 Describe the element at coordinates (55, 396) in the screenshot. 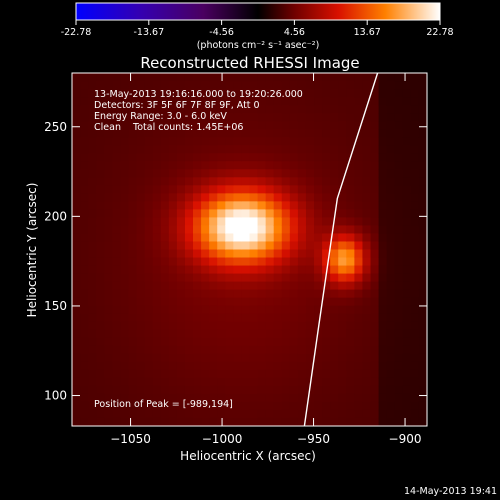

I see `y-tick-label: 100` at that location.